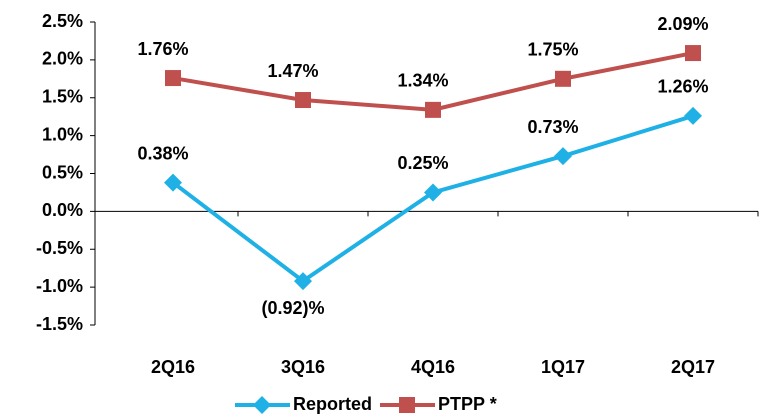 This screenshot has width=761, height=418. Describe the element at coordinates (682, 87) in the screenshot. I see `data-label: 1.26%` at that location.